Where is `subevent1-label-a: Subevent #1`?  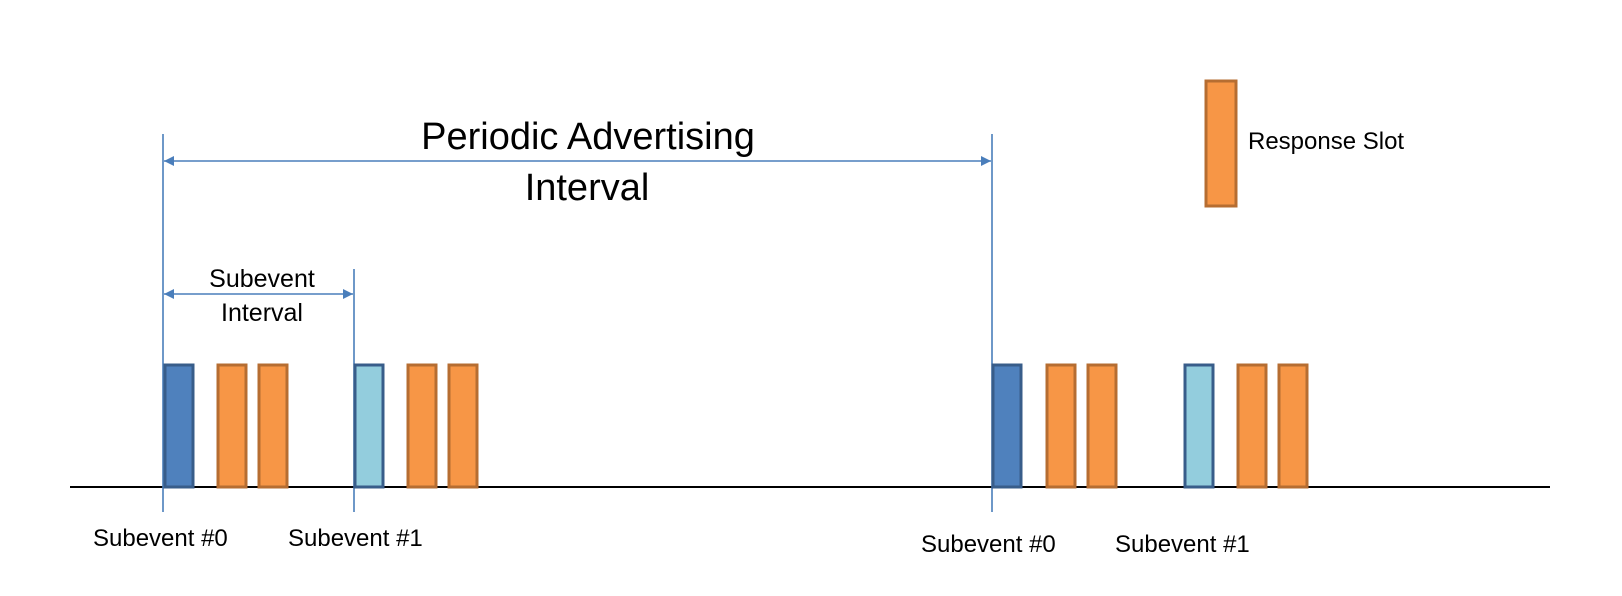
subevent1-label-a: Subevent #1 is located at coordinates (355, 538).